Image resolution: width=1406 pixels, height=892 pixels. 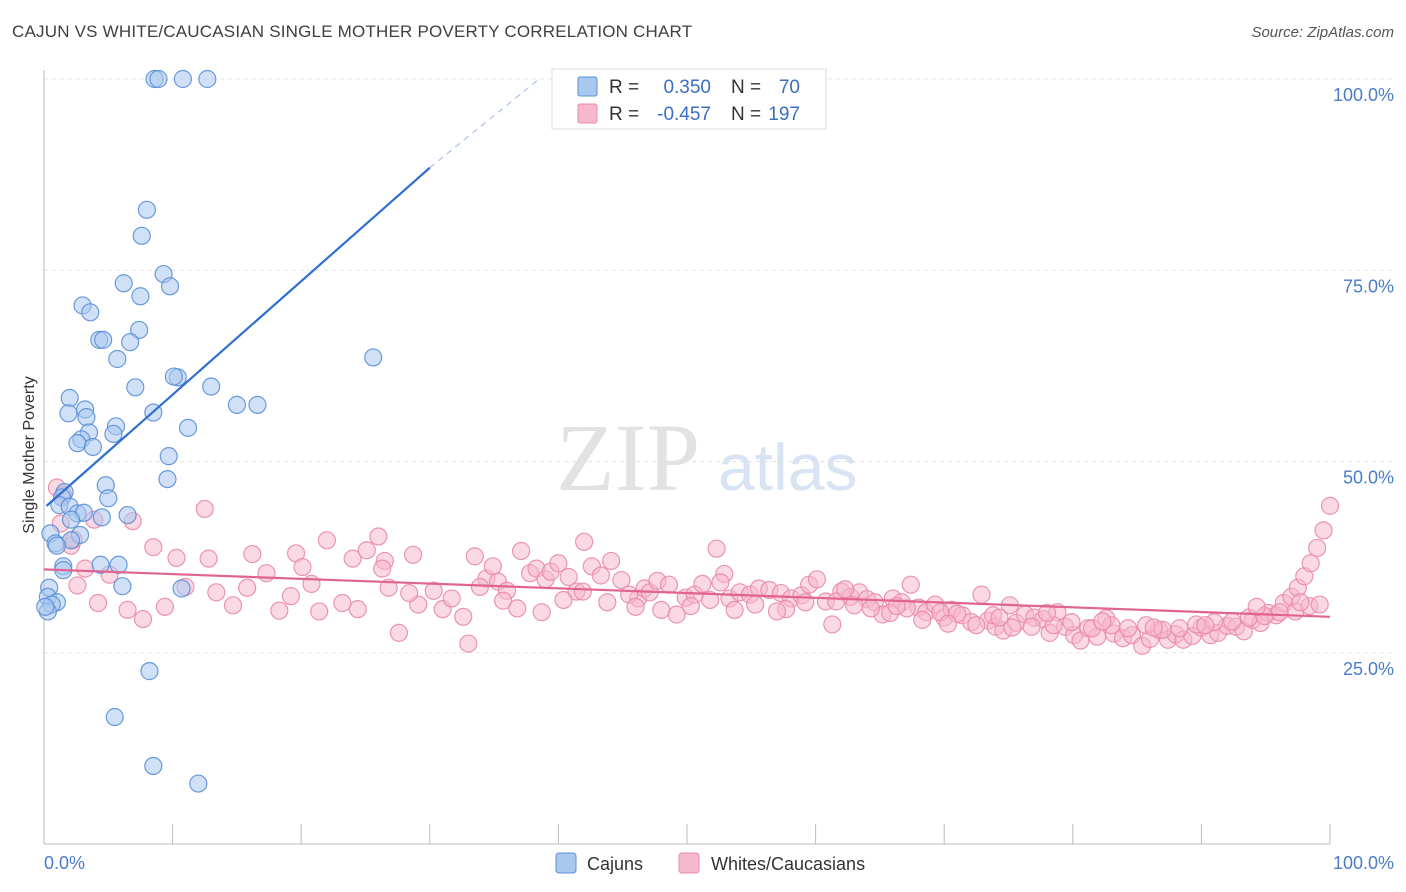 What do you see at coordinates (788, 864) in the screenshot?
I see `bottom-legend-label-whites: Whites/Caucasians` at bounding box center [788, 864].